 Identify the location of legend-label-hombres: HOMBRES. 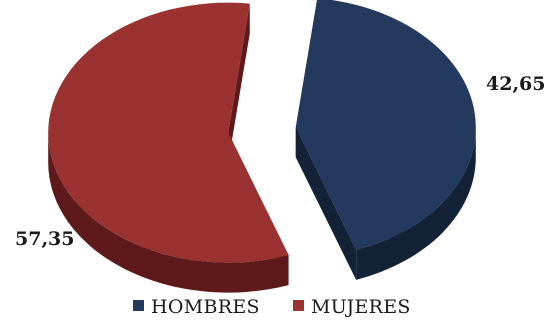
(205, 307).